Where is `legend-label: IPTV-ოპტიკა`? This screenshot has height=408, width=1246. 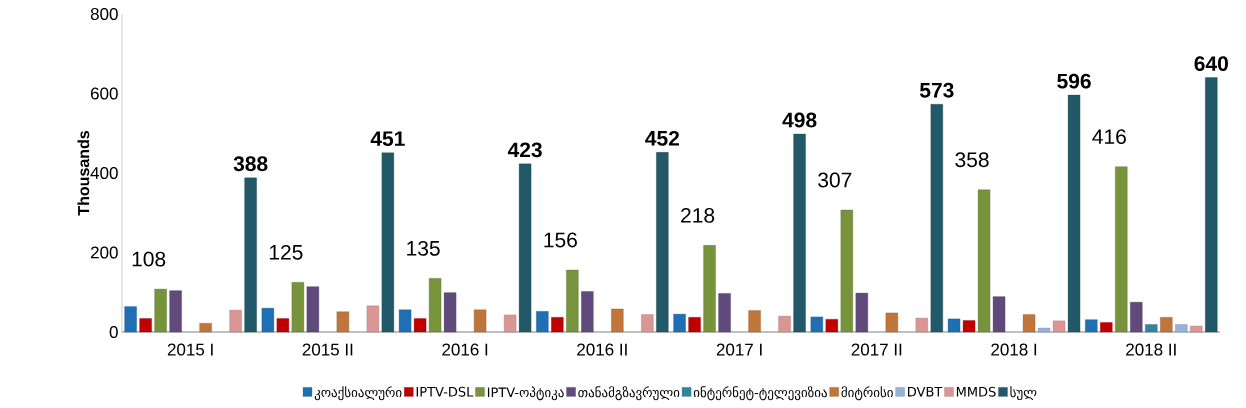 legend-label: IPTV-ოპტიკა is located at coordinates (525, 393).